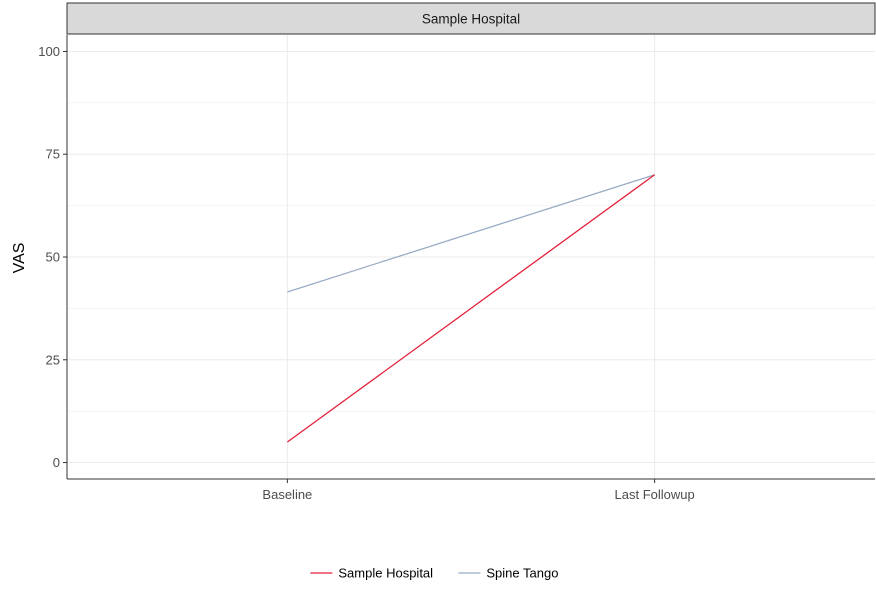  I want to click on facet-title: Sample Hospital, so click(471, 19).